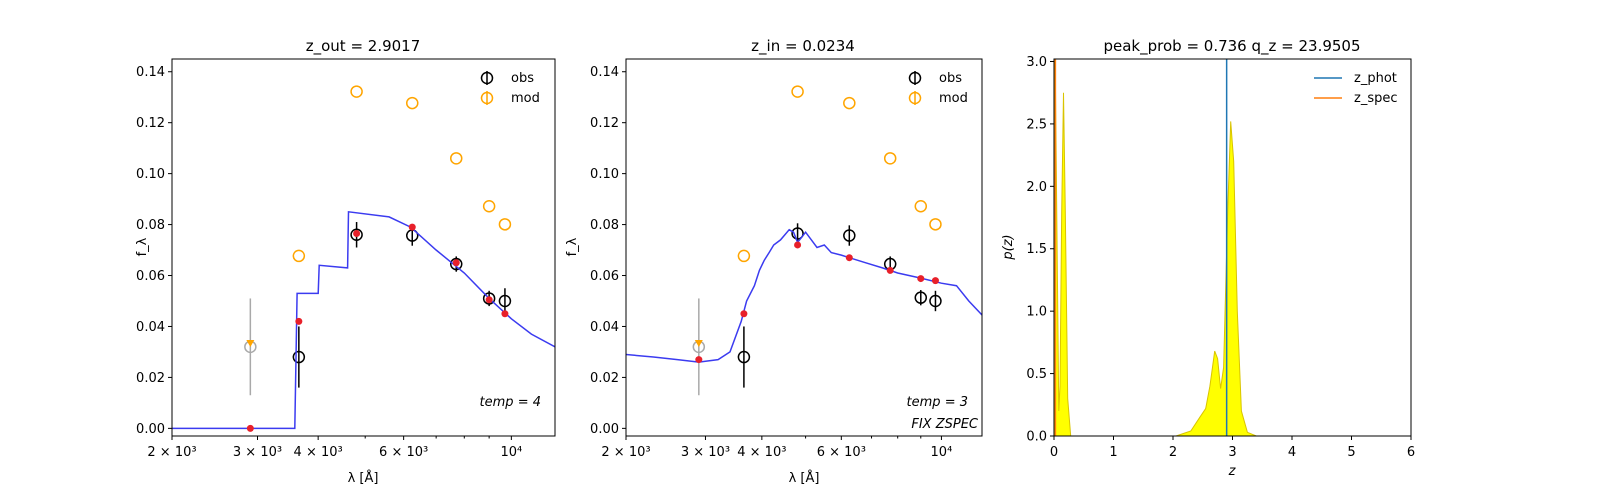 Image resolution: width=1600 pixels, height=500 pixels. Describe the element at coordinates (363, 46) in the screenshot. I see `panel-title: z_out = 2.9017` at that location.